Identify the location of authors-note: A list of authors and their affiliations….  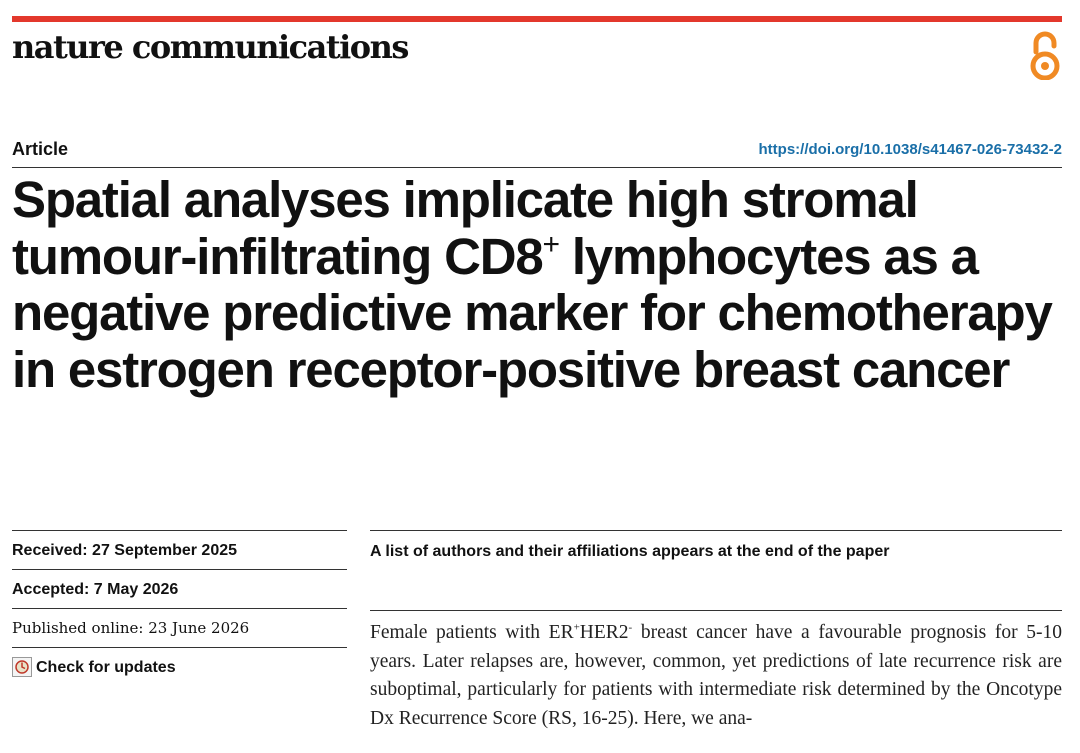
(630, 551).